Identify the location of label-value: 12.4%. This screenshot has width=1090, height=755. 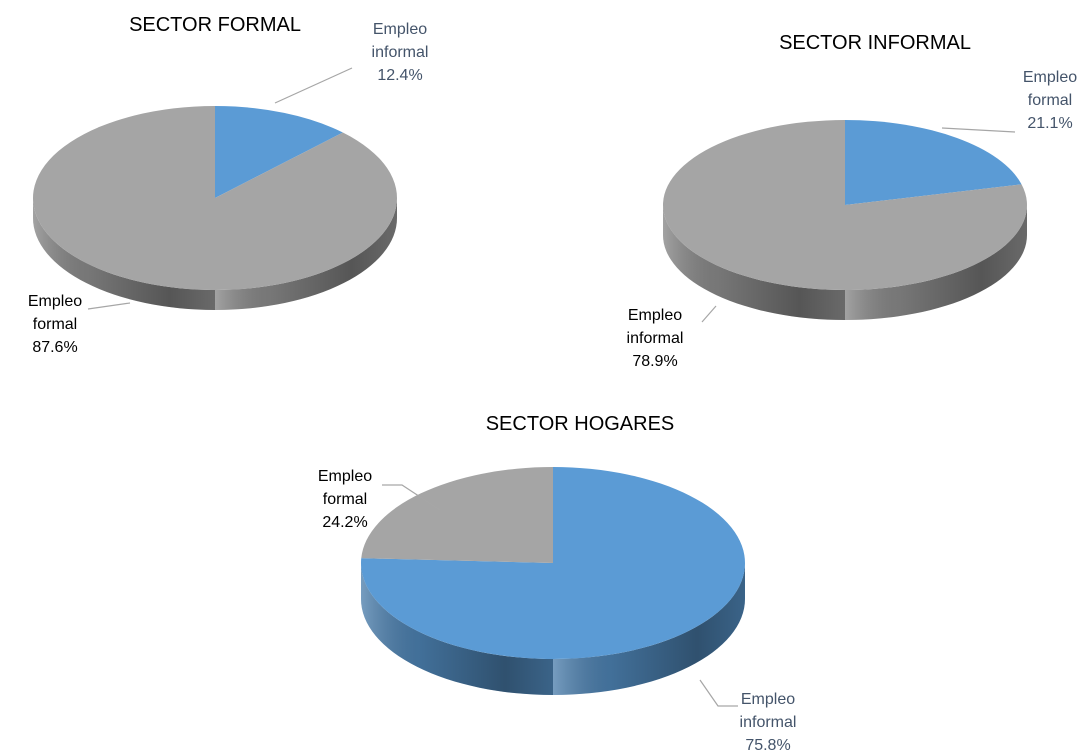
(400, 75).